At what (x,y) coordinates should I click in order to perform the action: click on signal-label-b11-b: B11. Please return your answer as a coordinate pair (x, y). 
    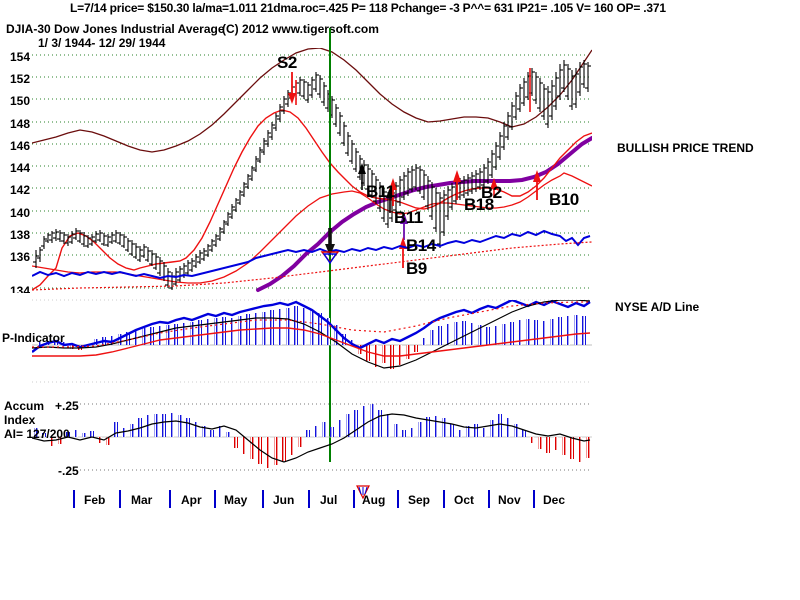
    Looking at the image, I should click on (408, 217).